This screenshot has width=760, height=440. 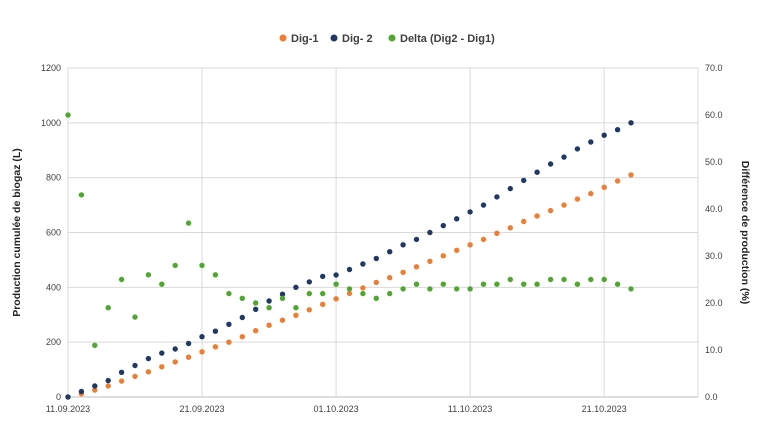 I want to click on legend: Dig-1 Dig- 2 Delta (Dig2 - Dig1), so click(x=387, y=39).